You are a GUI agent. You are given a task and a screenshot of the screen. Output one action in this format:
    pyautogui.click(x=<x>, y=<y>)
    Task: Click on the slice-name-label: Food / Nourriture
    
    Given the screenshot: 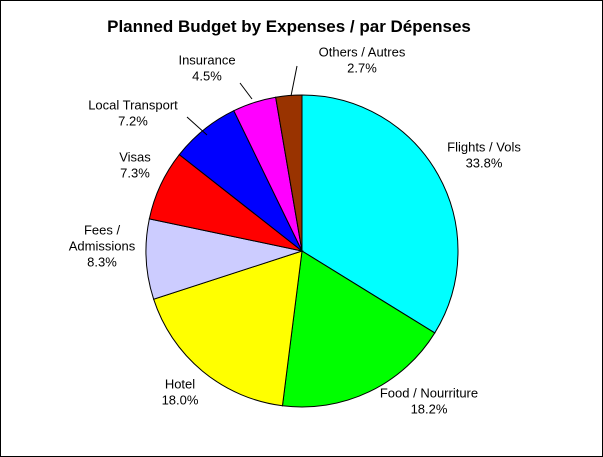 What is the action you would take?
    pyautogui.click(x=429, y=392)
    